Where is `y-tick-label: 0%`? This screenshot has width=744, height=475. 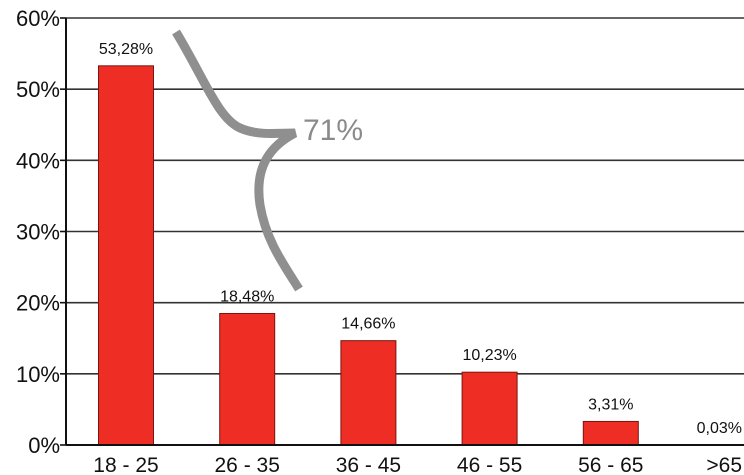
y-tick-label: 0% is located at coordinates (44, 445).